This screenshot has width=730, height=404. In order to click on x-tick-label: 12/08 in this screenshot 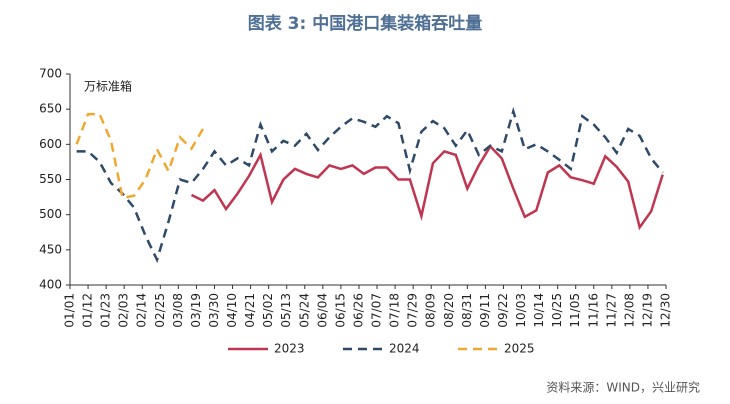, I will do `click(629, 310)`.